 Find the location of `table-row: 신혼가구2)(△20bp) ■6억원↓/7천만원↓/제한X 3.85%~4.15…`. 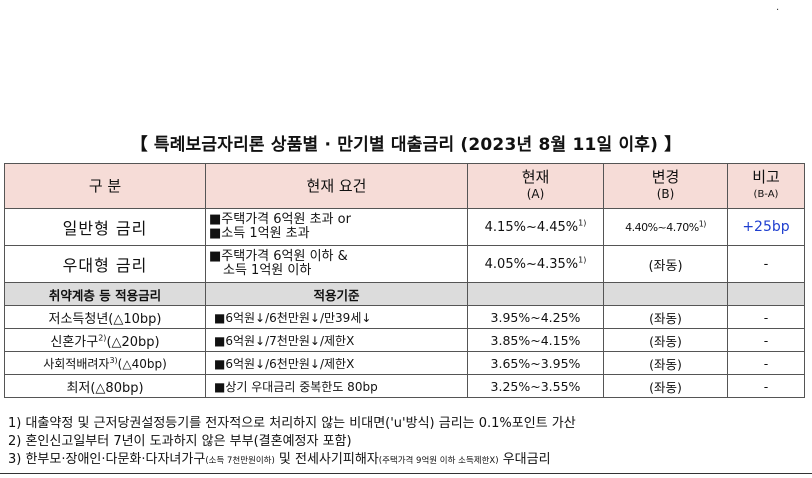

table-row: 신혼가구2)(△20bp) ■6억원↓/7천만원↓/제한X 3.85%~4.15… is located at coordinates (404, 340).